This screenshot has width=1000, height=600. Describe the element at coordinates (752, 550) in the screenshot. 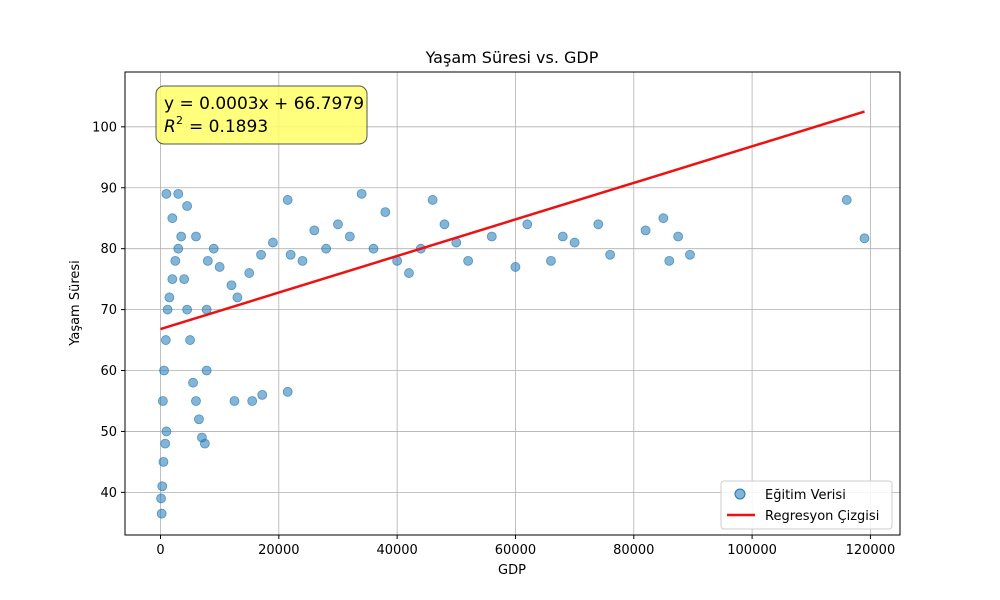

I see `x-tick-label: 100000` at that location.